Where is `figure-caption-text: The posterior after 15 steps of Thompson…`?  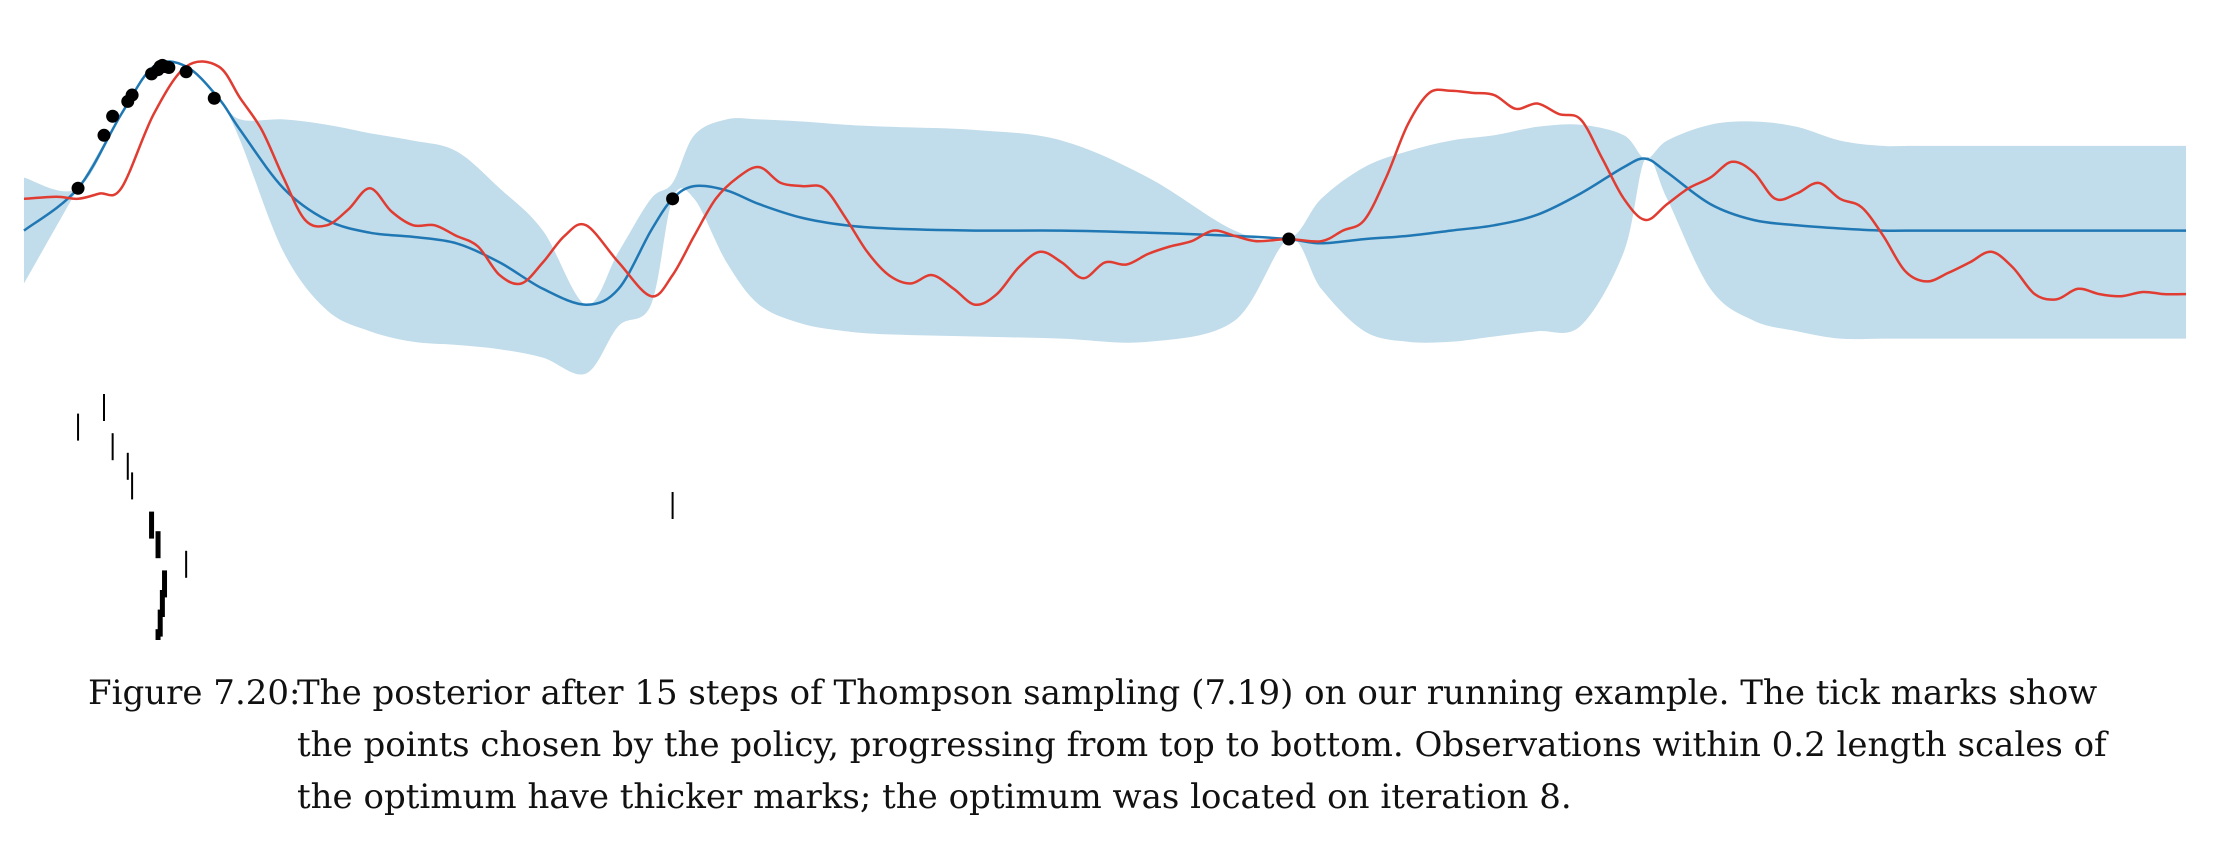
figure-caption-text: The posterior after 15 steps of Thompson… is located at coordinates (1202, 745).